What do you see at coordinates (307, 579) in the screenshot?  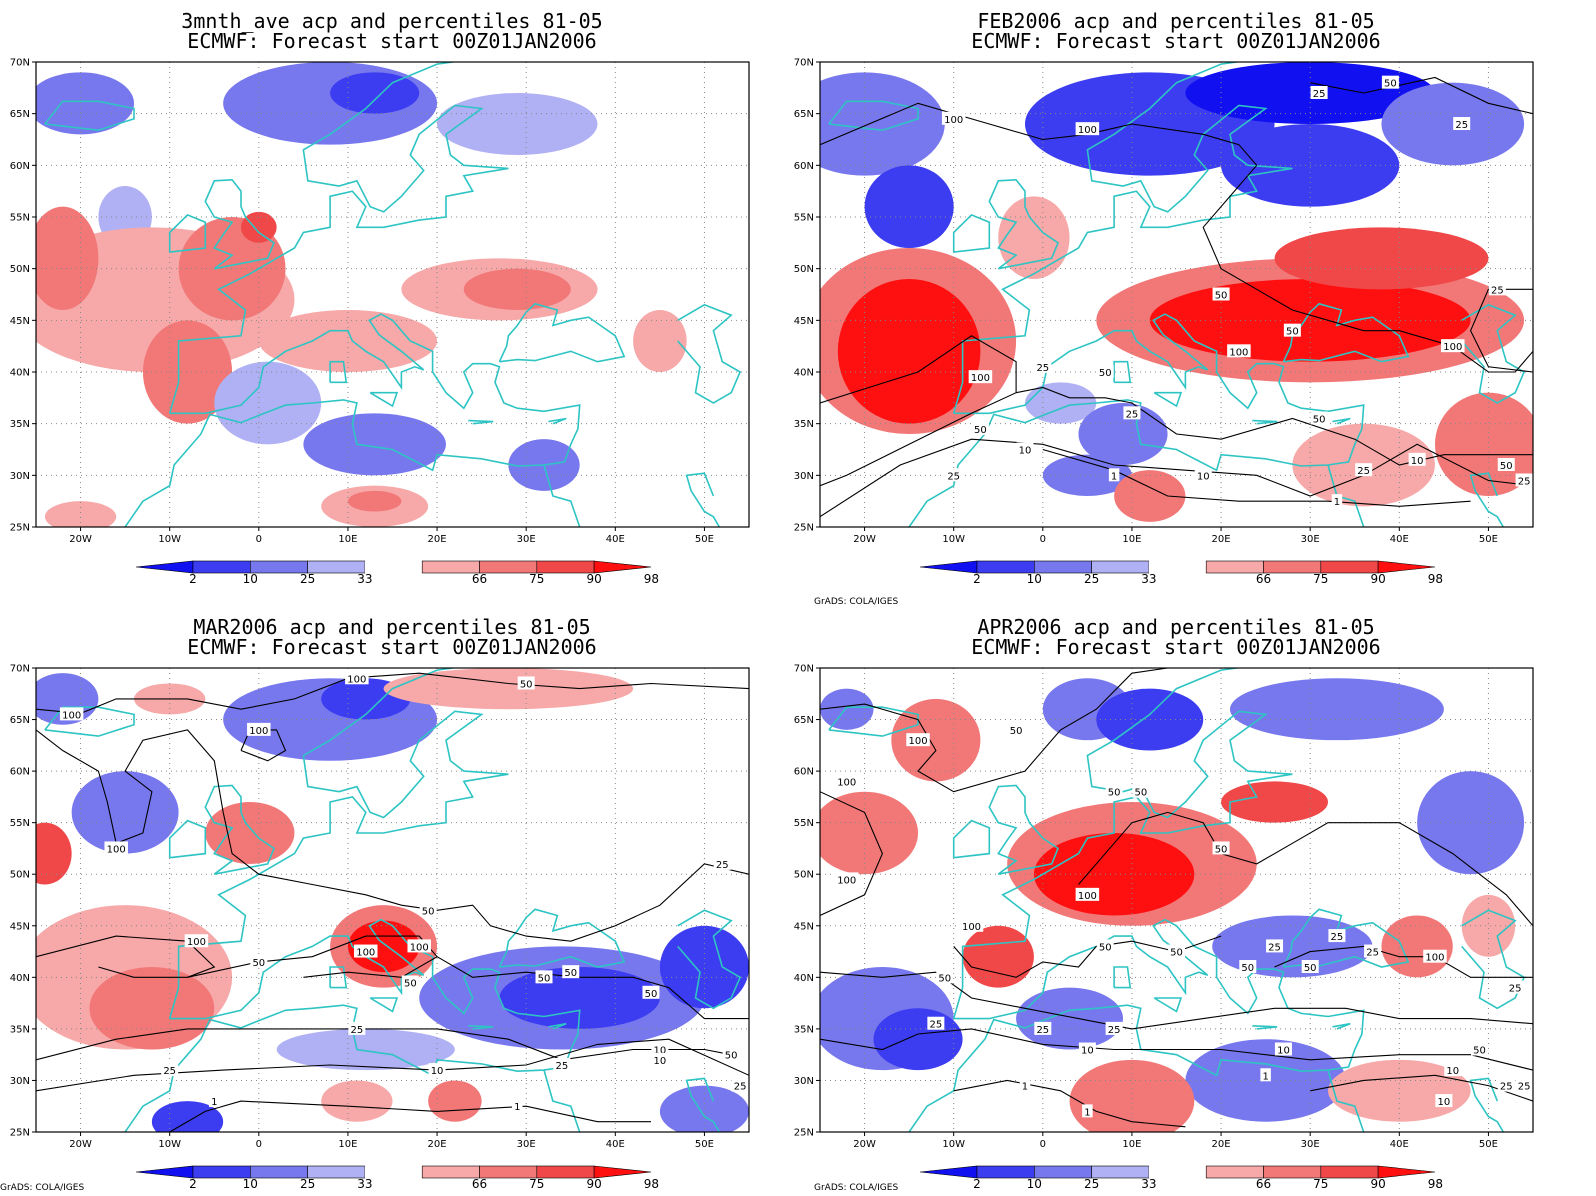 I see `colorbar-label: 25` at bounding box center [307, 579].